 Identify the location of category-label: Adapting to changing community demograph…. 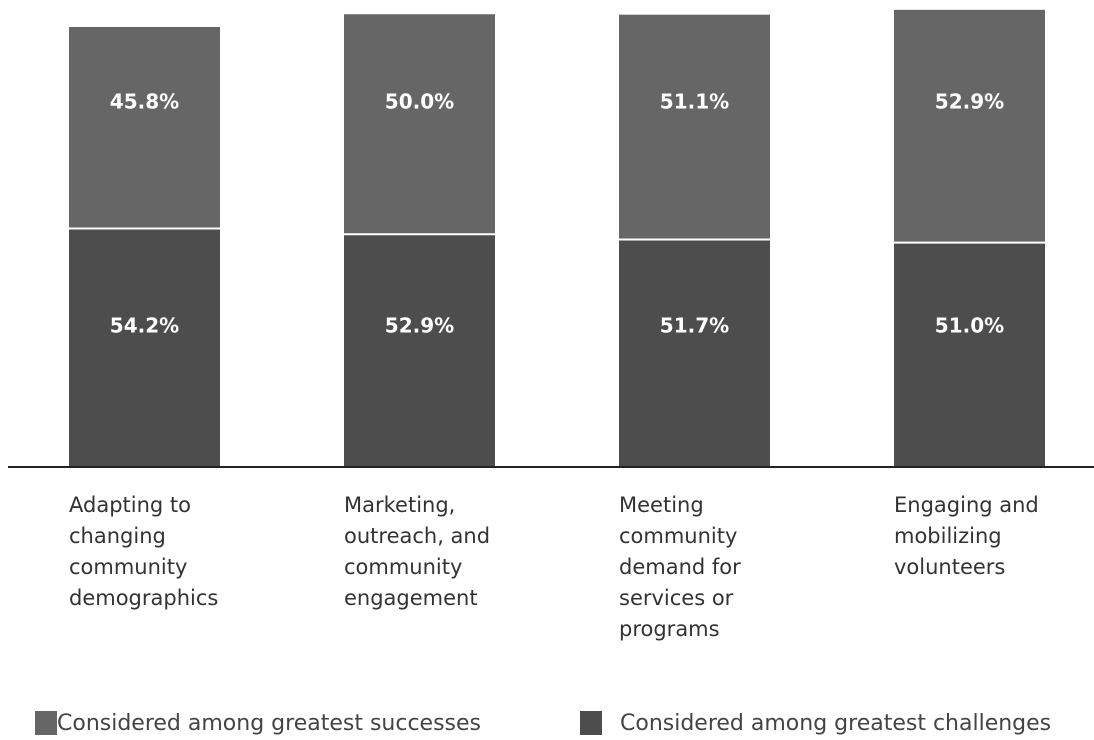
(144, 551).